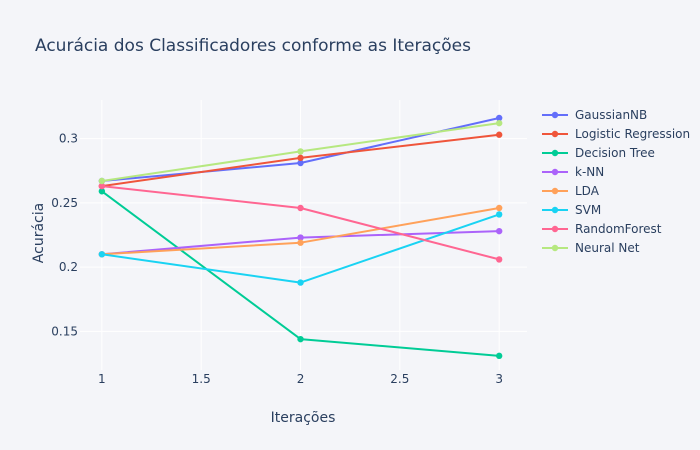 The image size is (700, 450). What do you see at coordinates (39, 233) in the screenshot?
I see `y-axis-title: Acurácia` at bounding box center [39, 233].